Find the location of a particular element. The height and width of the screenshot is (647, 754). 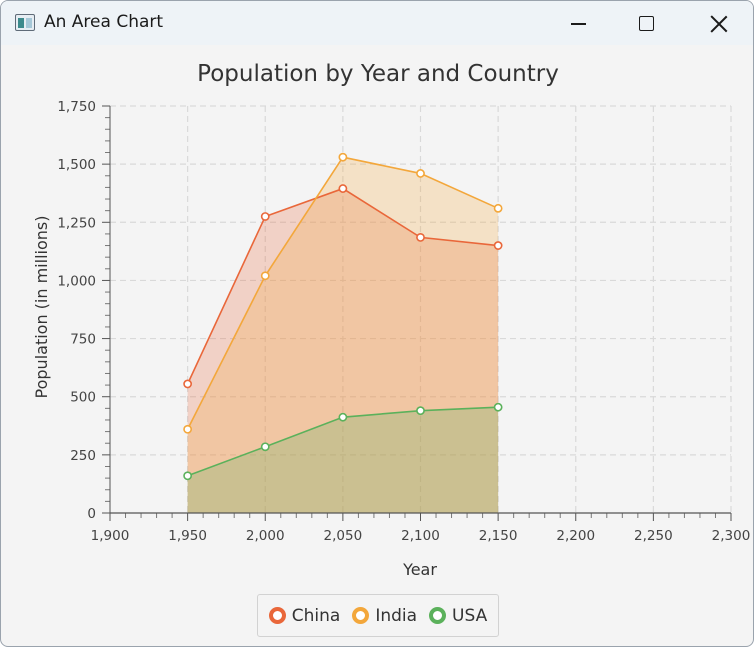

close-icon is located at coordinates (718, 23).